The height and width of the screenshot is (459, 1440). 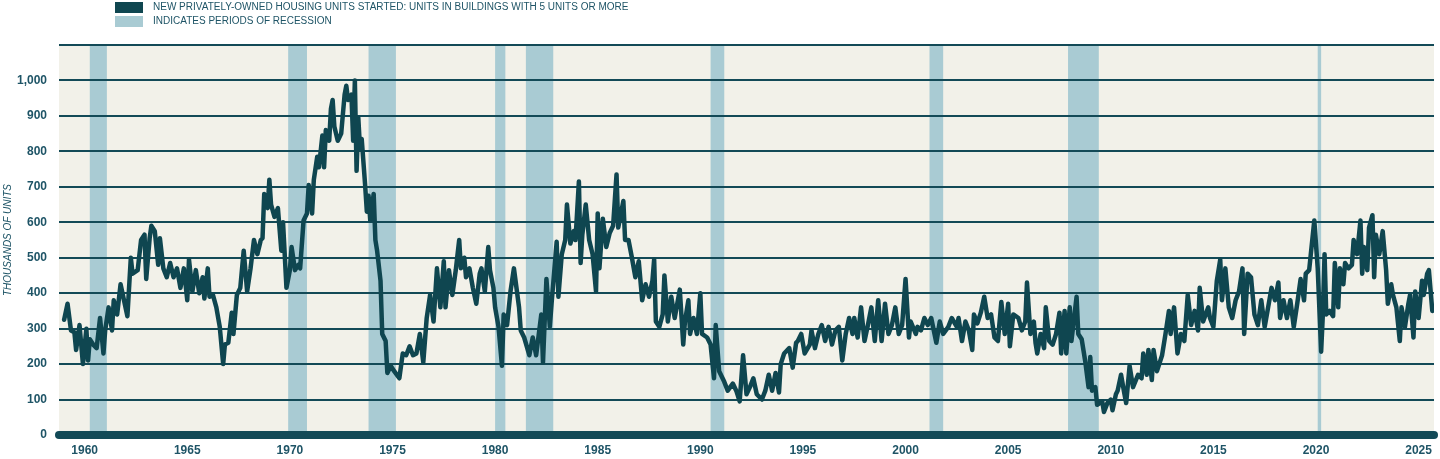 What do you see at coordinates (37, 150) in the screenshot?
I see `y-tick-label: 800` at bounding box center [37, 150].